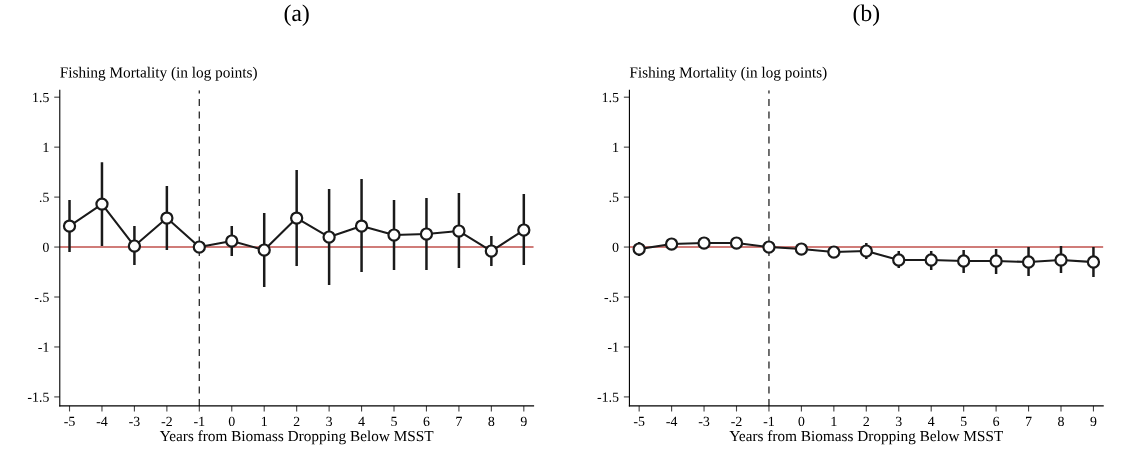  I want to click on chart-title: (b), so click(866, 15).